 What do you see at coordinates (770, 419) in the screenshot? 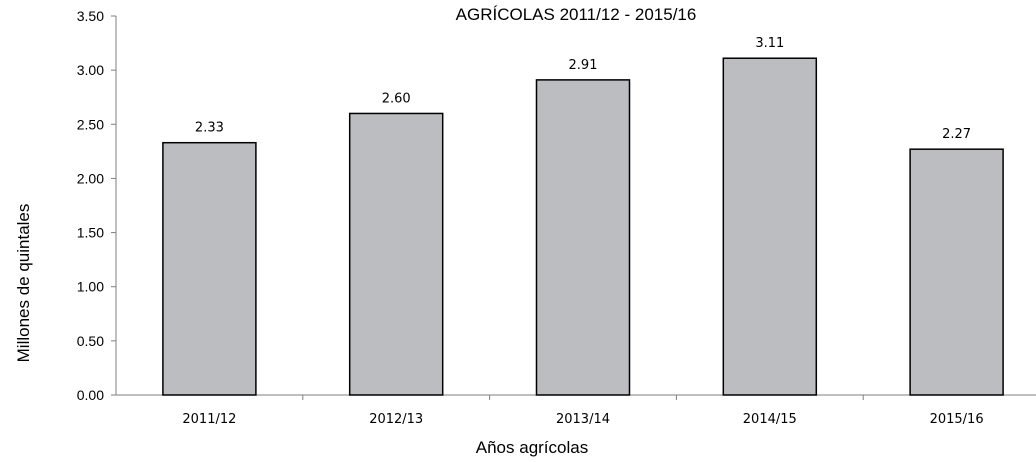
I see `x-tick-label: 2014/15` at bounding box center [770, 419].